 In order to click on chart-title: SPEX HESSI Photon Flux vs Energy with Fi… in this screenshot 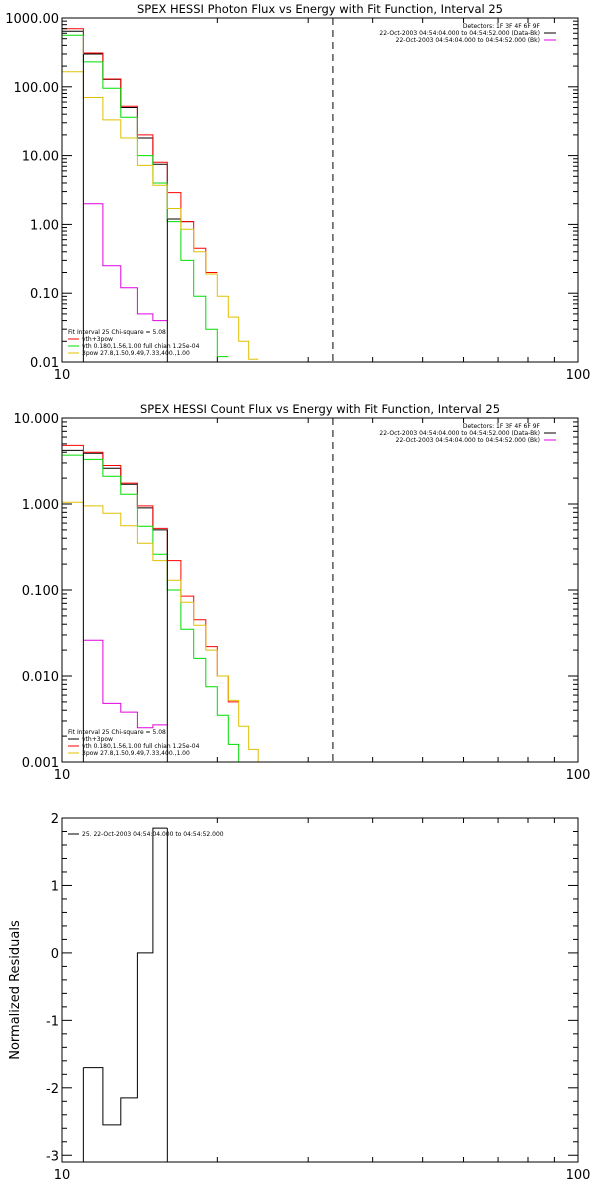, I will do `click(320, 9)`.